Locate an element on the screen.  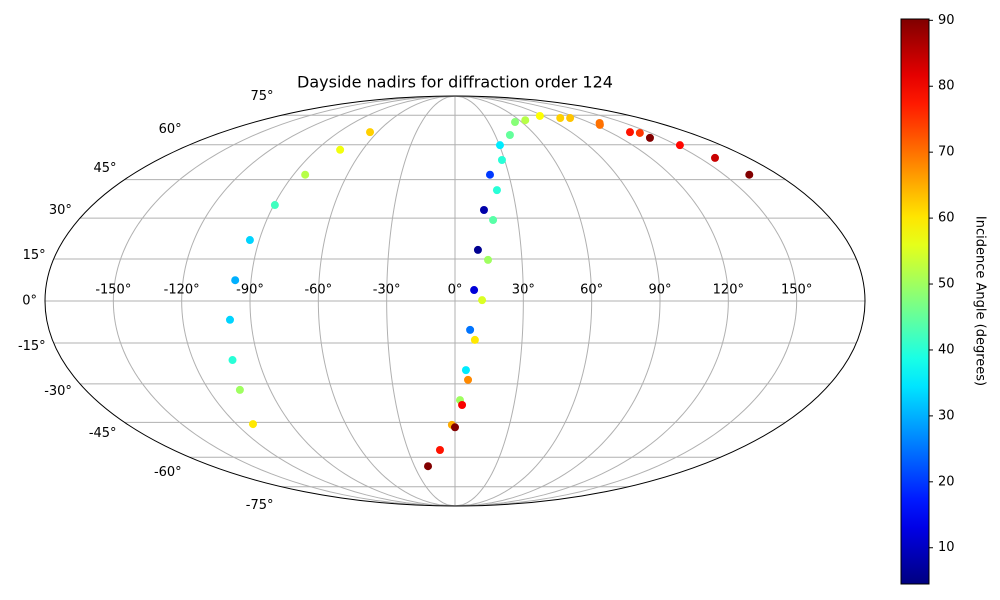
colorbar-tick-label: 20 is located at coordinates (946, 481).